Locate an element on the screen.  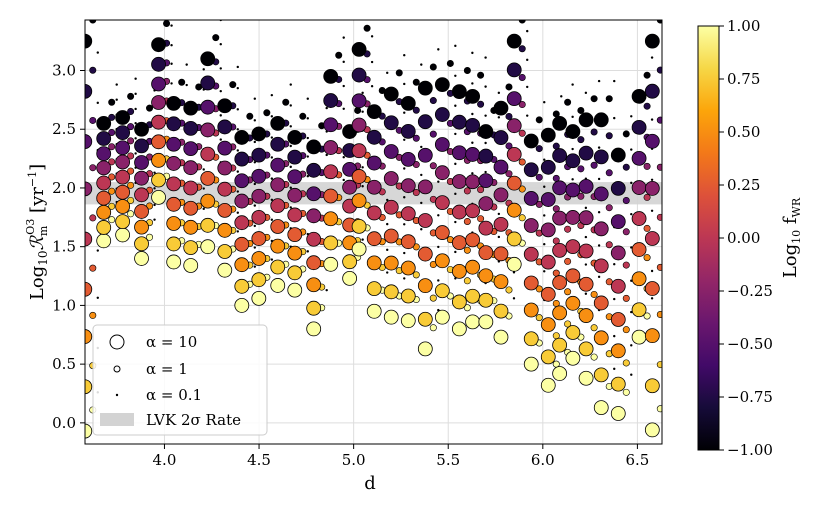
colorbar-tick-label: −0.50 is located at coordinates (750, 344).